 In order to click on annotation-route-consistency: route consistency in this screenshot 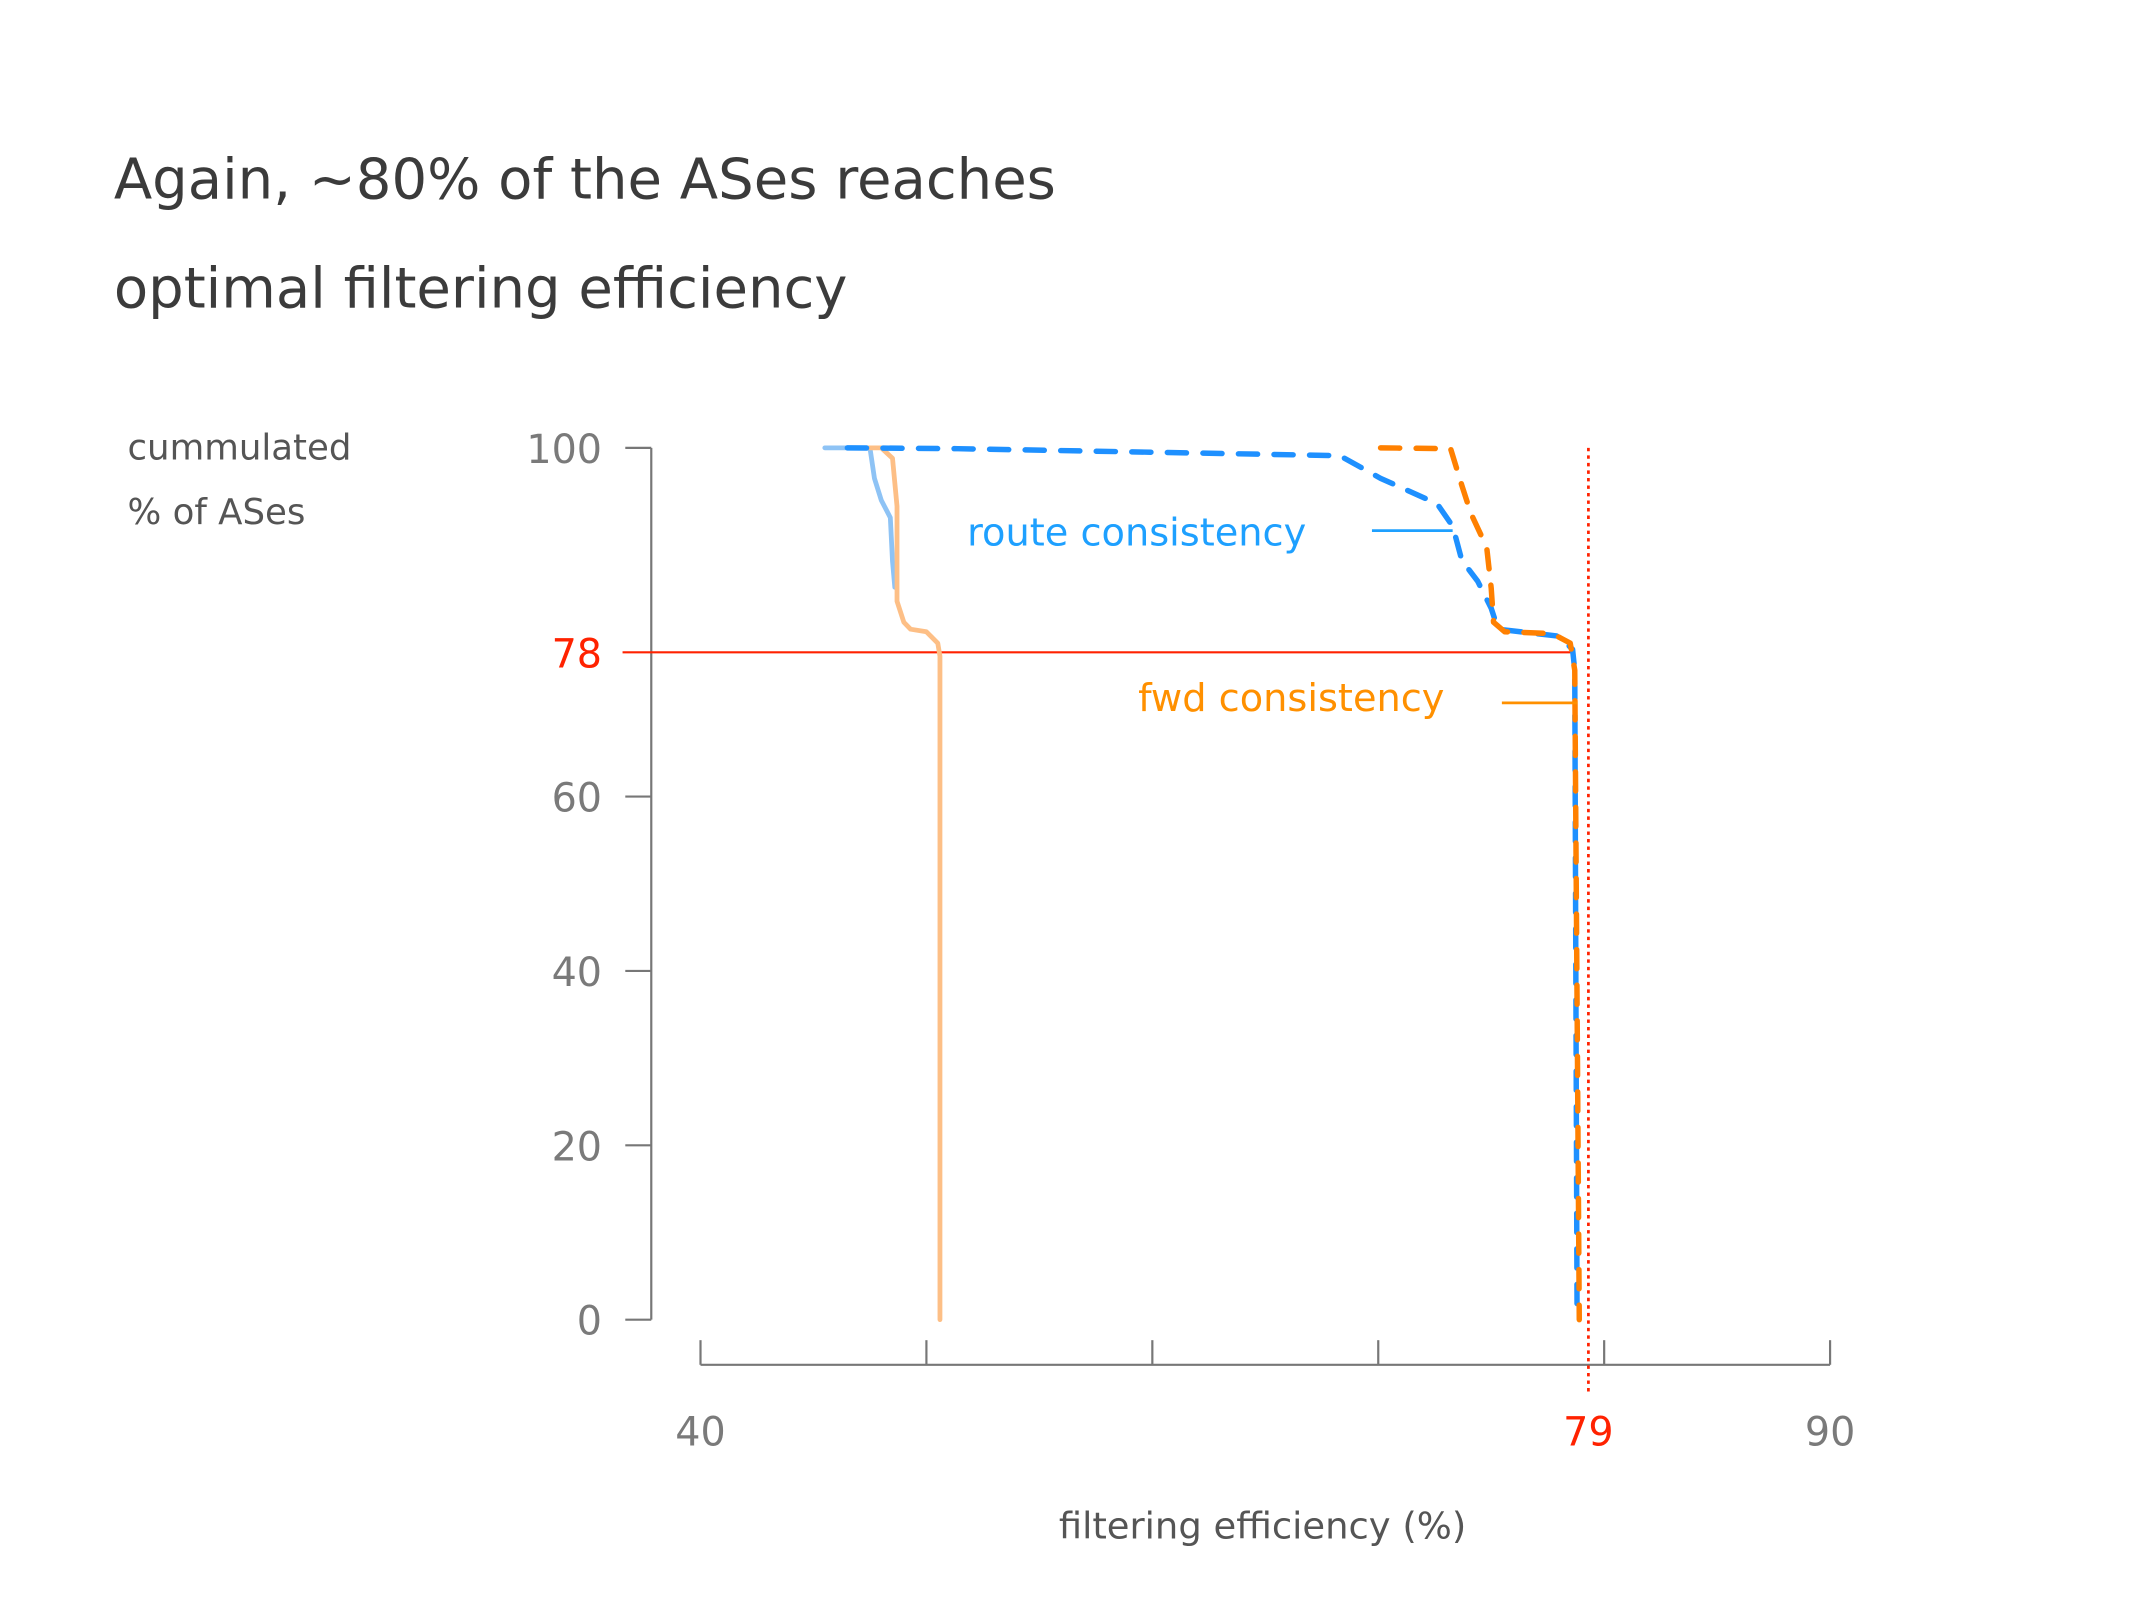, I will do `click(1136, 533)`.